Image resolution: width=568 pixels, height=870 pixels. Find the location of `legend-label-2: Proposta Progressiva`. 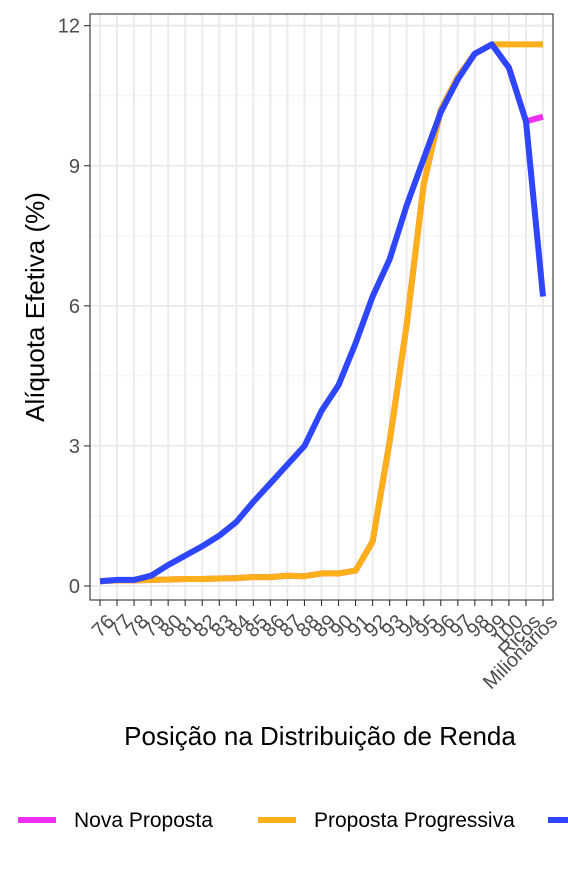

legend-label-2: Proposta Progressiva is located at coordinates (414, 820).